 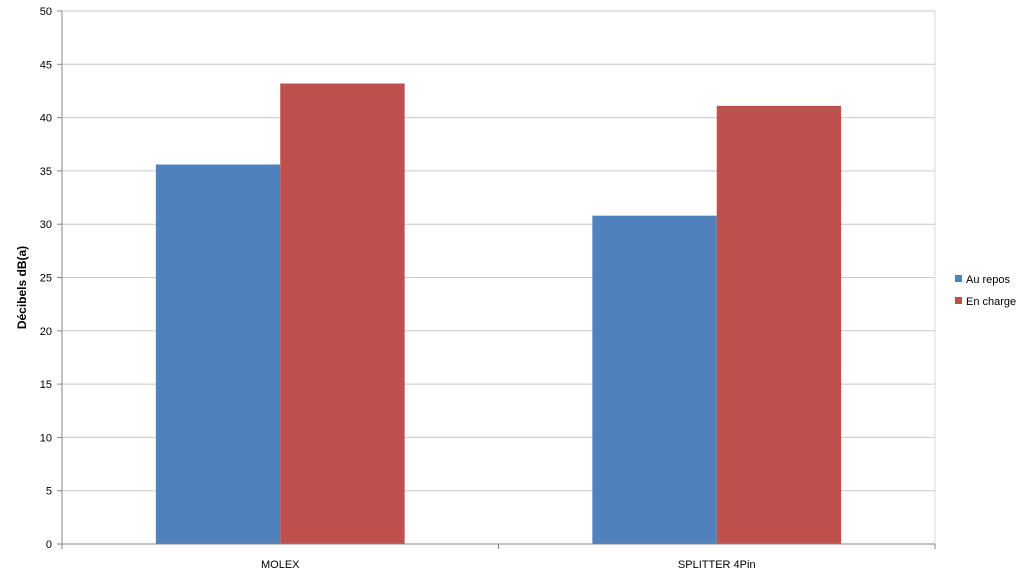 What do you see at coordinates (46, 385) in the screenshot?
I see `y-tick-label: 15` at bounding box center [46, 385].